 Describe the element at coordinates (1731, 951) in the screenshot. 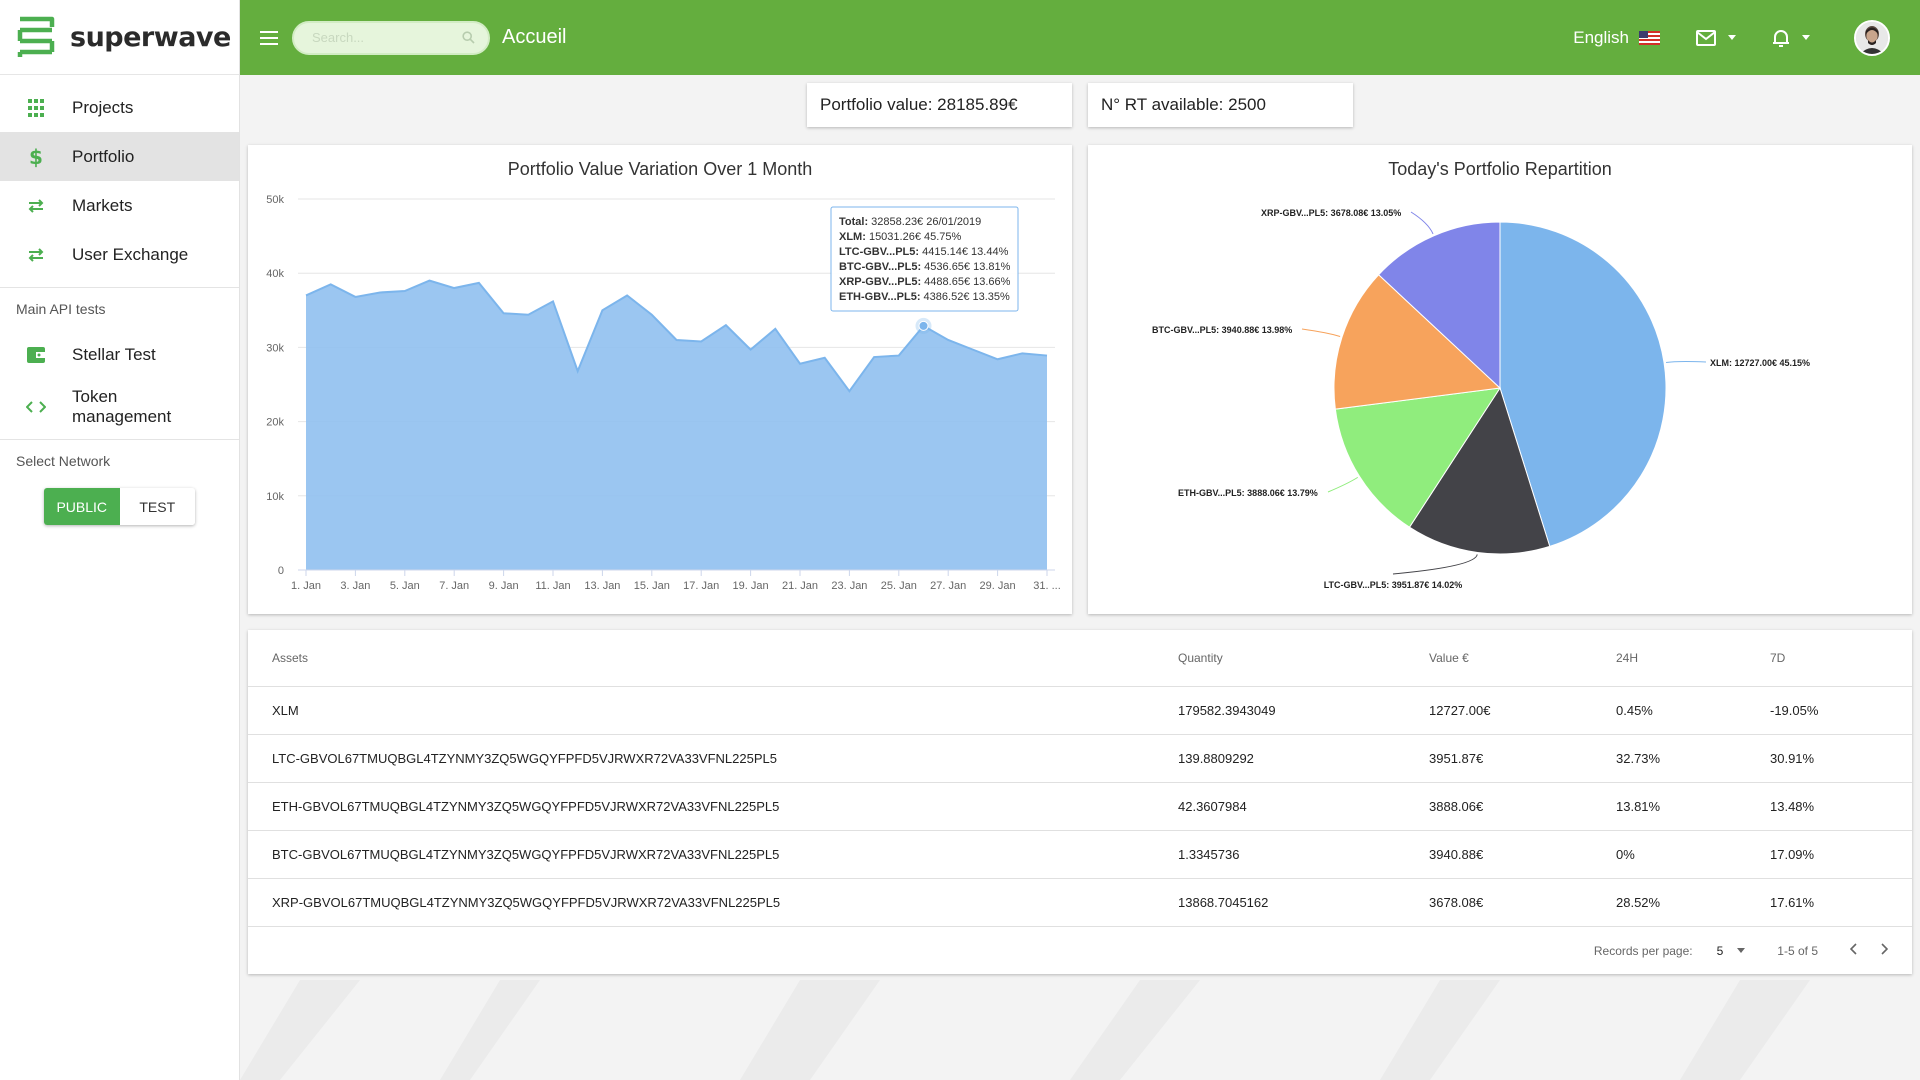

I see `records-per-page-select: 5` at that location.